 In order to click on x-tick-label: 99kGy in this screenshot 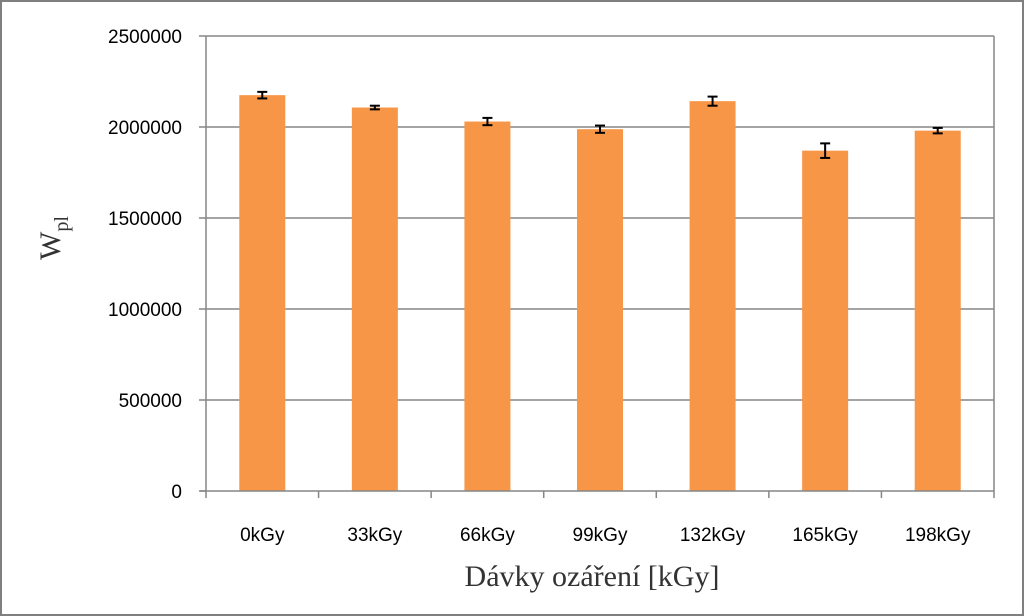, I will do `click(600, 535)`.